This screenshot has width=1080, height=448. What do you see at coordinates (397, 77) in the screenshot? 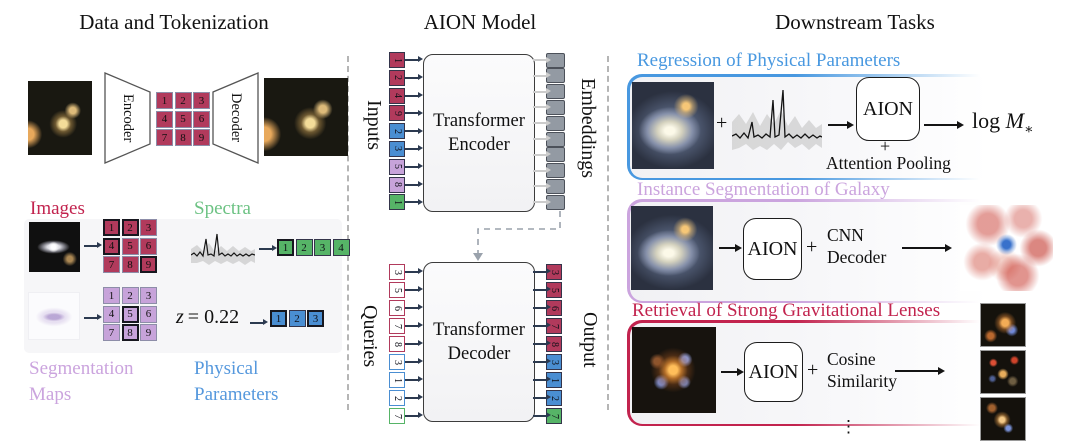
I see `token-red-2: 2` at bounding box center [397, 77].